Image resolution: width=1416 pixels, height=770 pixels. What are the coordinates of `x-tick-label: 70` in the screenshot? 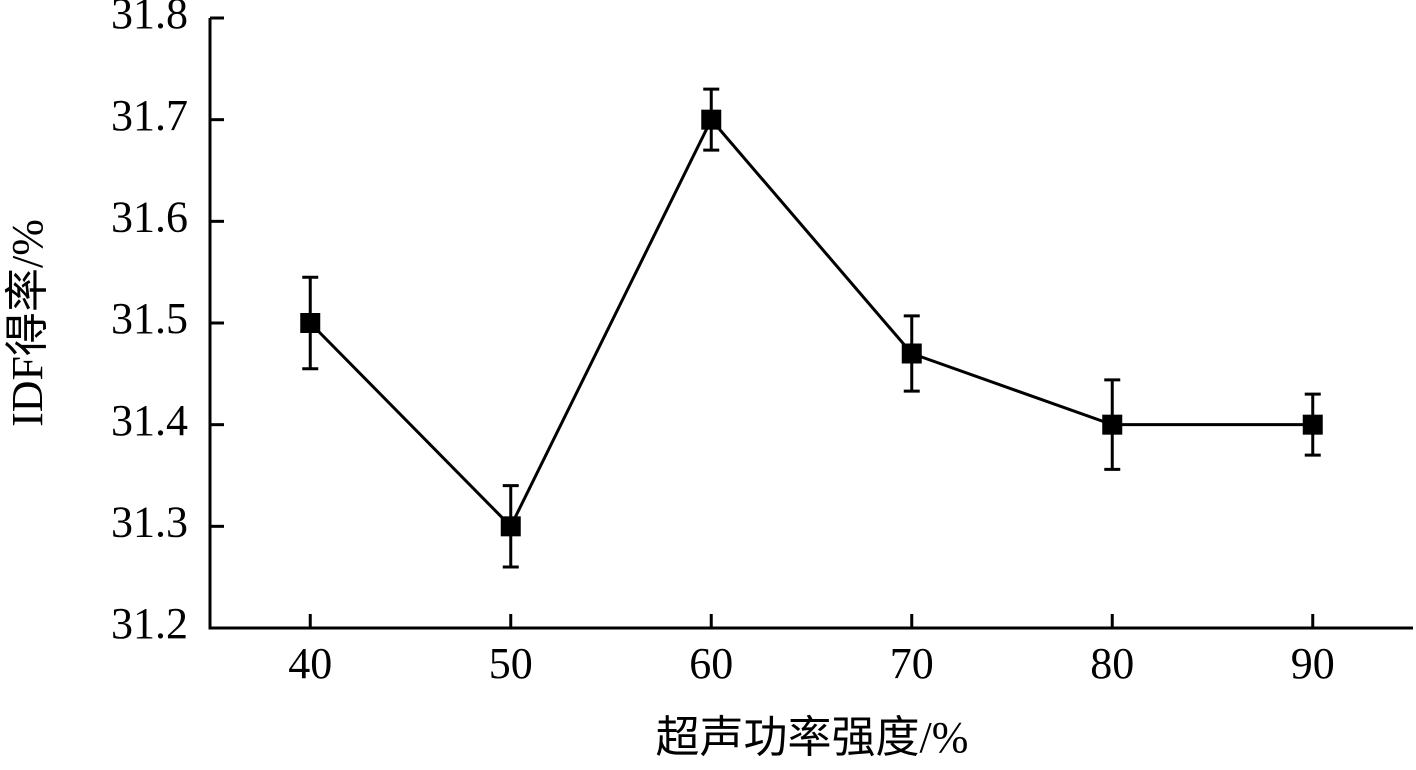 It's located at (912, 663).